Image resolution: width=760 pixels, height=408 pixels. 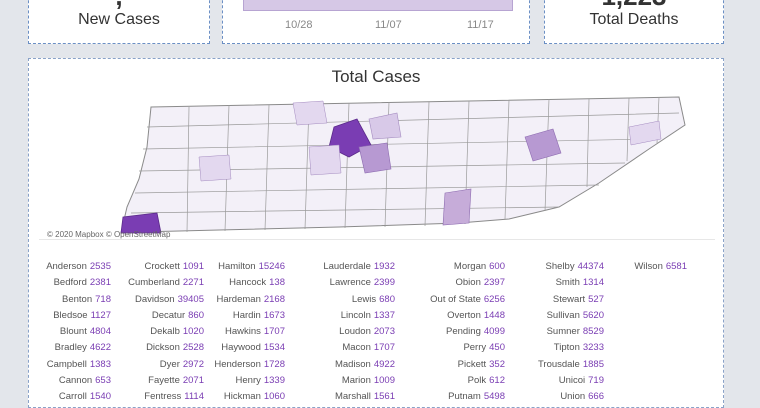 I want to click on county-cases: 6256, so click(x=494, y=299).